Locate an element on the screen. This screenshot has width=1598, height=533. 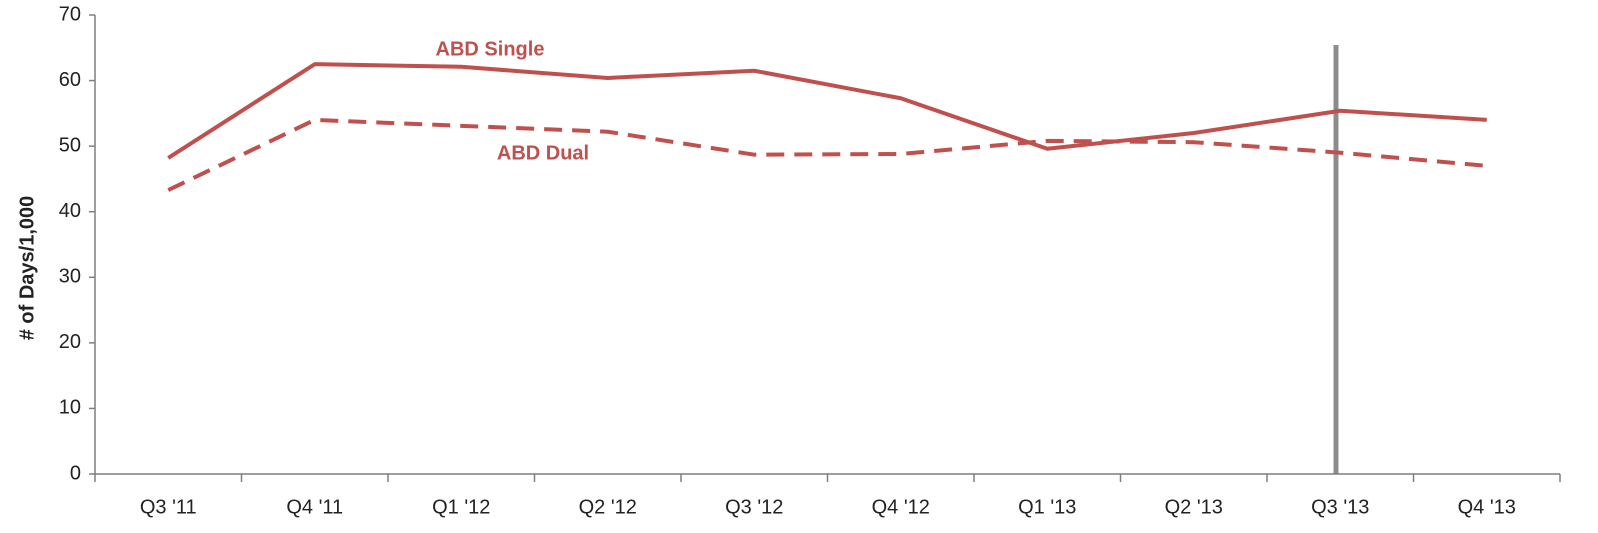
x-tick-label: Q1 '12 is located at coordinates (461, 507).